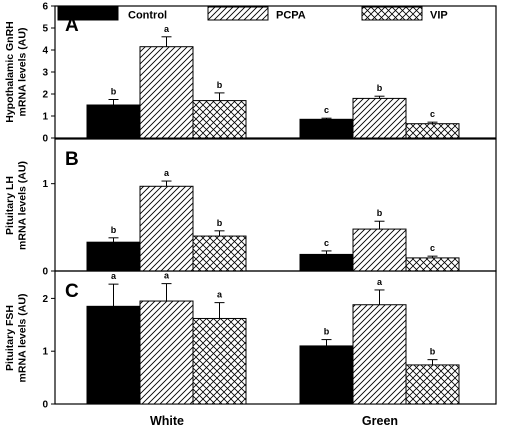  What do you see at coordinates (88, 13) in the screenshot?
I see `legend-swatch-control` at bounding box center [88, 13].